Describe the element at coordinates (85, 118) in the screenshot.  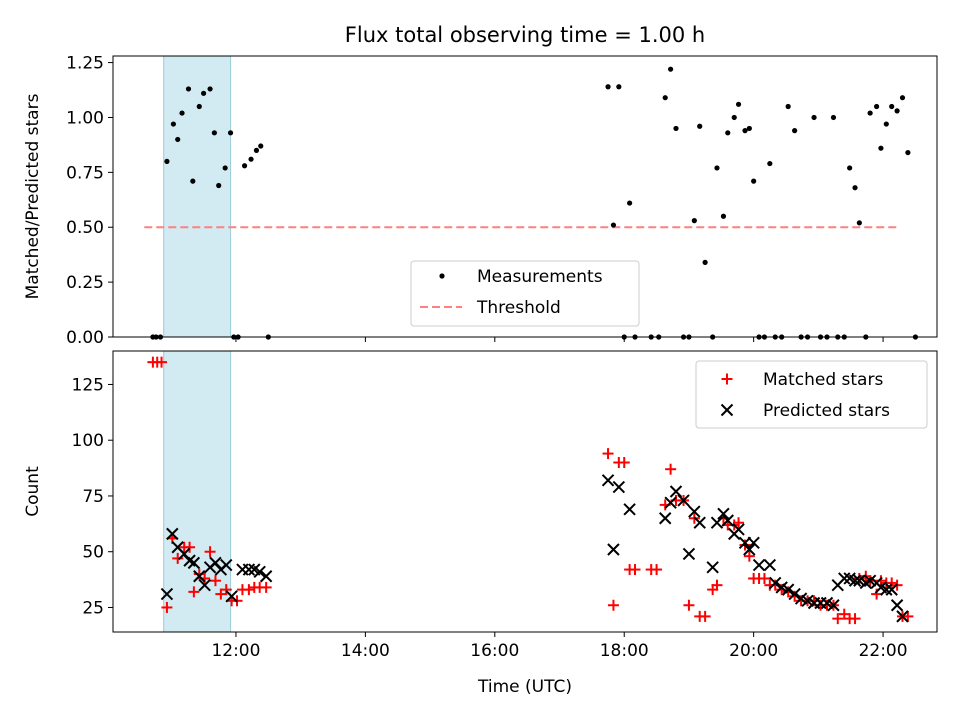
I see `y-tick-label: 1.00` at that location.